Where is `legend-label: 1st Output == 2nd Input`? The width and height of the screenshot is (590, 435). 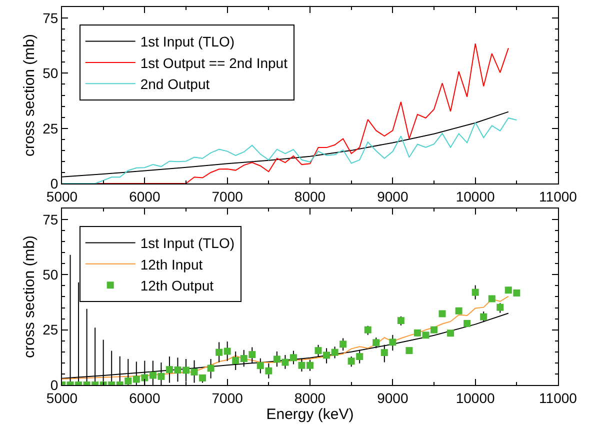
legend-label: 1st Output == 2nd Input is located at coordinates (214, 62).